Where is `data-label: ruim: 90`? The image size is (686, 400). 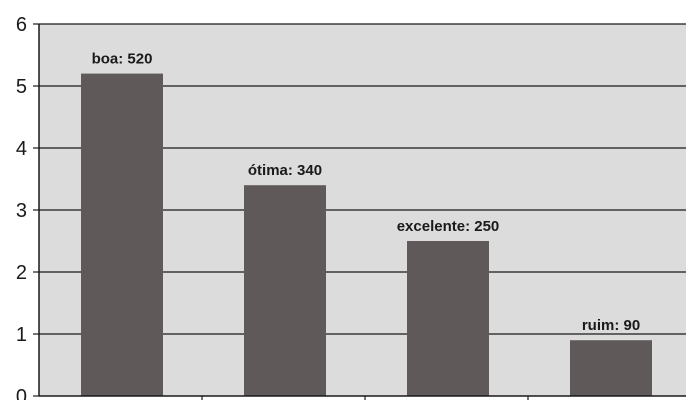
data-label: ruim: 90 is located at coordinates (611, 325).